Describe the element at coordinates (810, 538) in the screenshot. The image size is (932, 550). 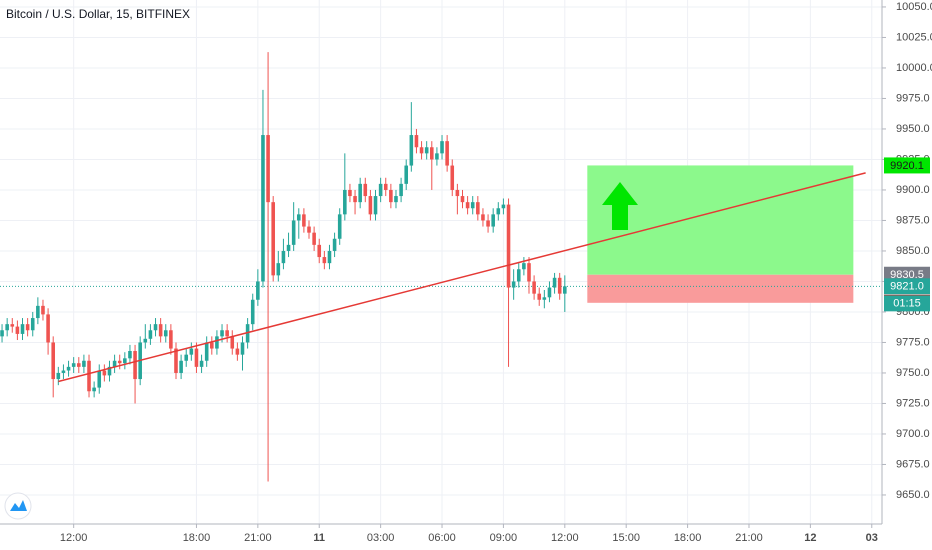
I see `x-tick-label: 12` at that location.